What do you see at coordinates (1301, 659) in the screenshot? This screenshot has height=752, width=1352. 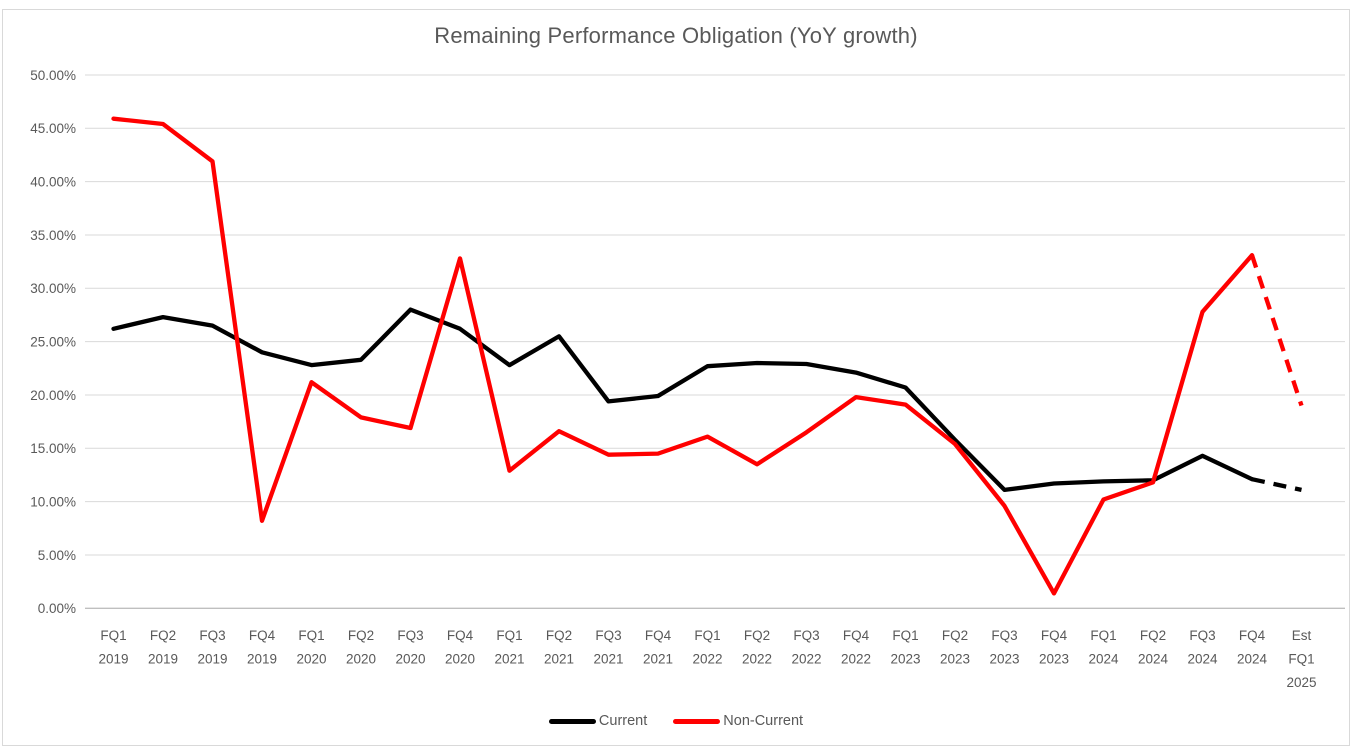 I see `x-axis-category-label: Est FQ1 2025` at bounding box center [1301, 659].